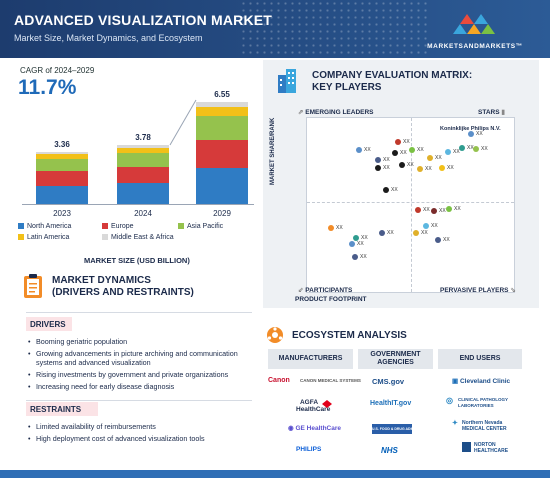 The height and width of the screenshot is (478, 550). I want to click on quadrant-pervasive-players: PERVASIVE PLAYERS ⇘, so click(478, 290).